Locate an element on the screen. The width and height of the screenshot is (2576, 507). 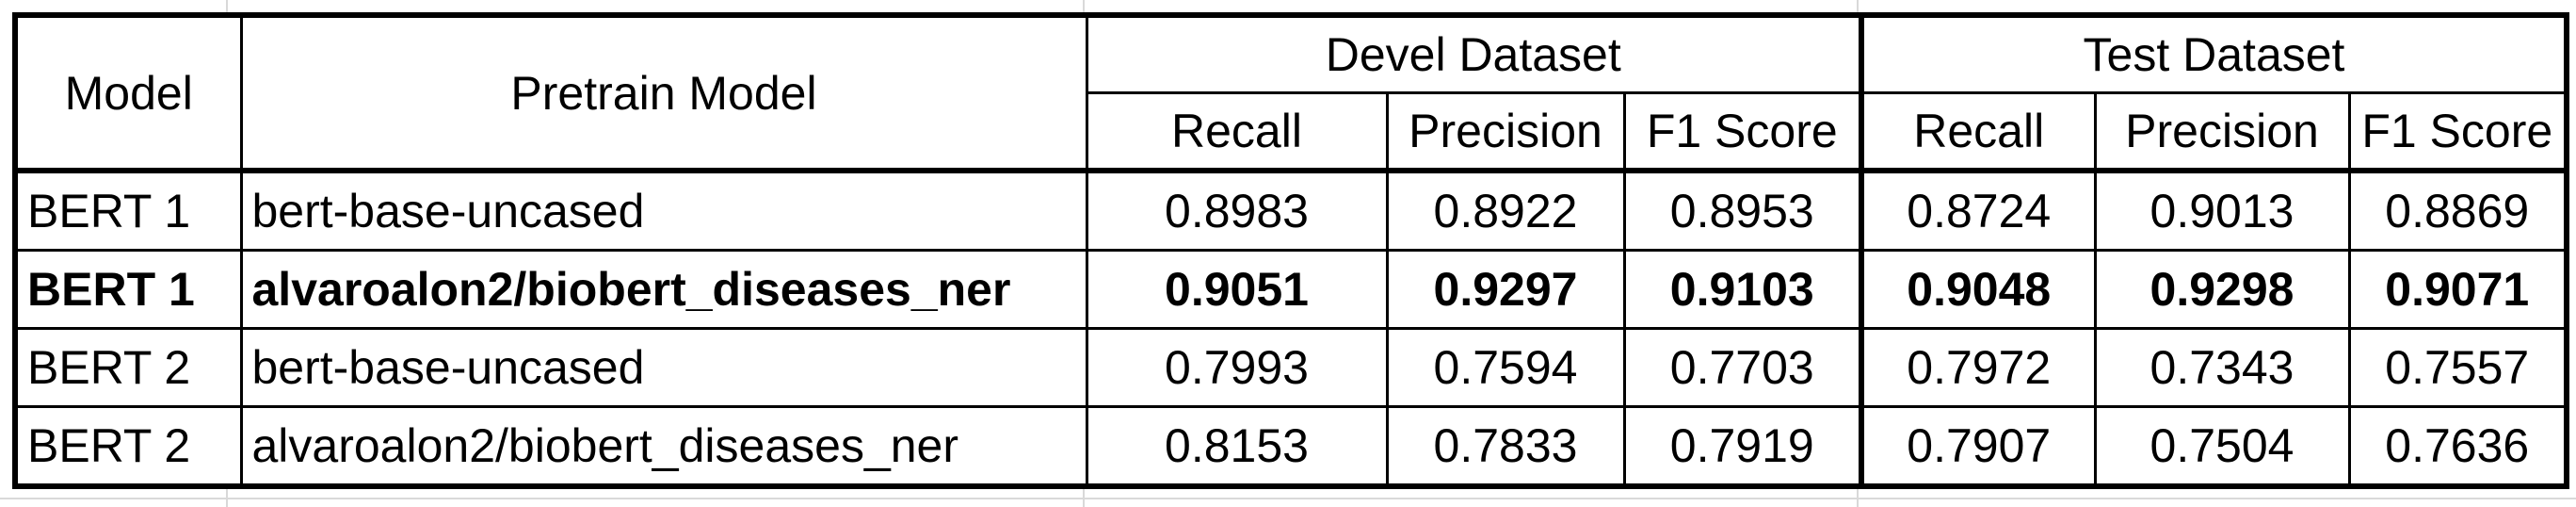
cell-test-precision: 0.7343 is located at coordinates (2222, 368).